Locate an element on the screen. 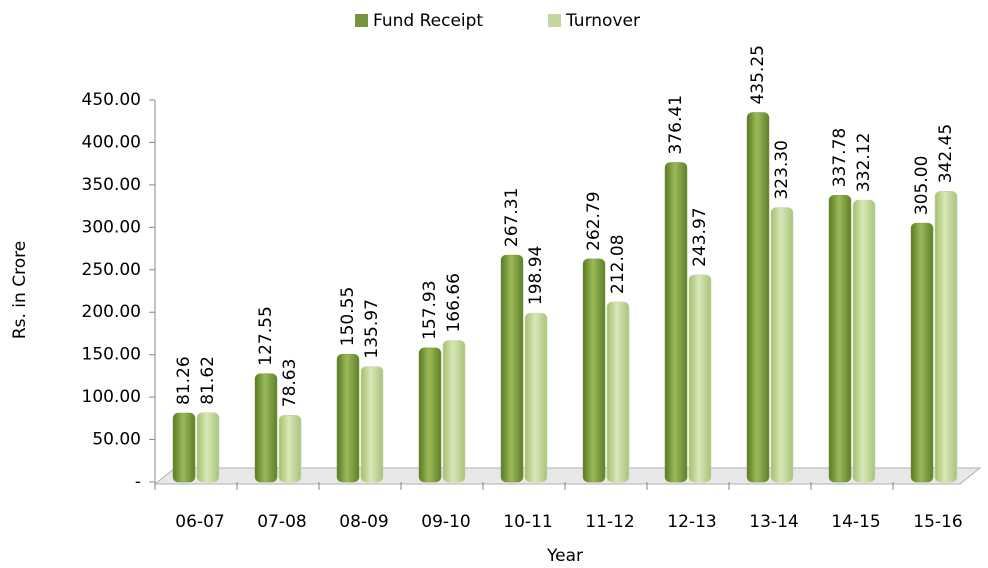  data-label: 376.41 is located at coordinates (676, 124).